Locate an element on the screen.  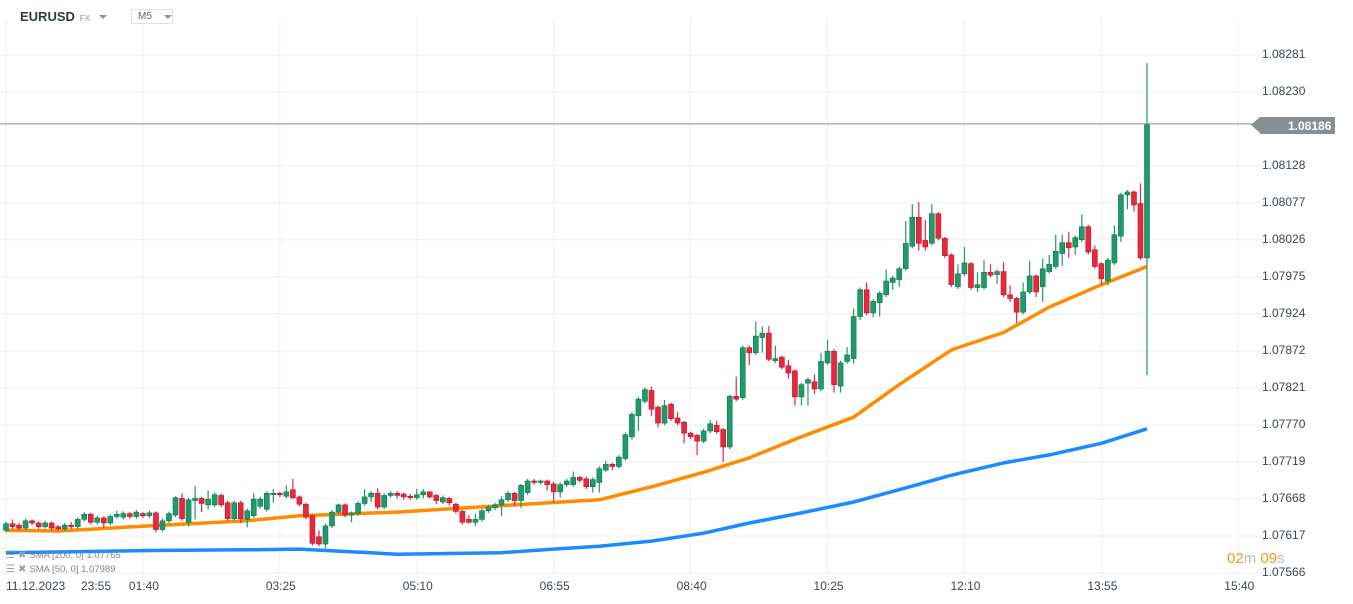
time-tick-label: 13:55 is located at coordinates (1102, 586).